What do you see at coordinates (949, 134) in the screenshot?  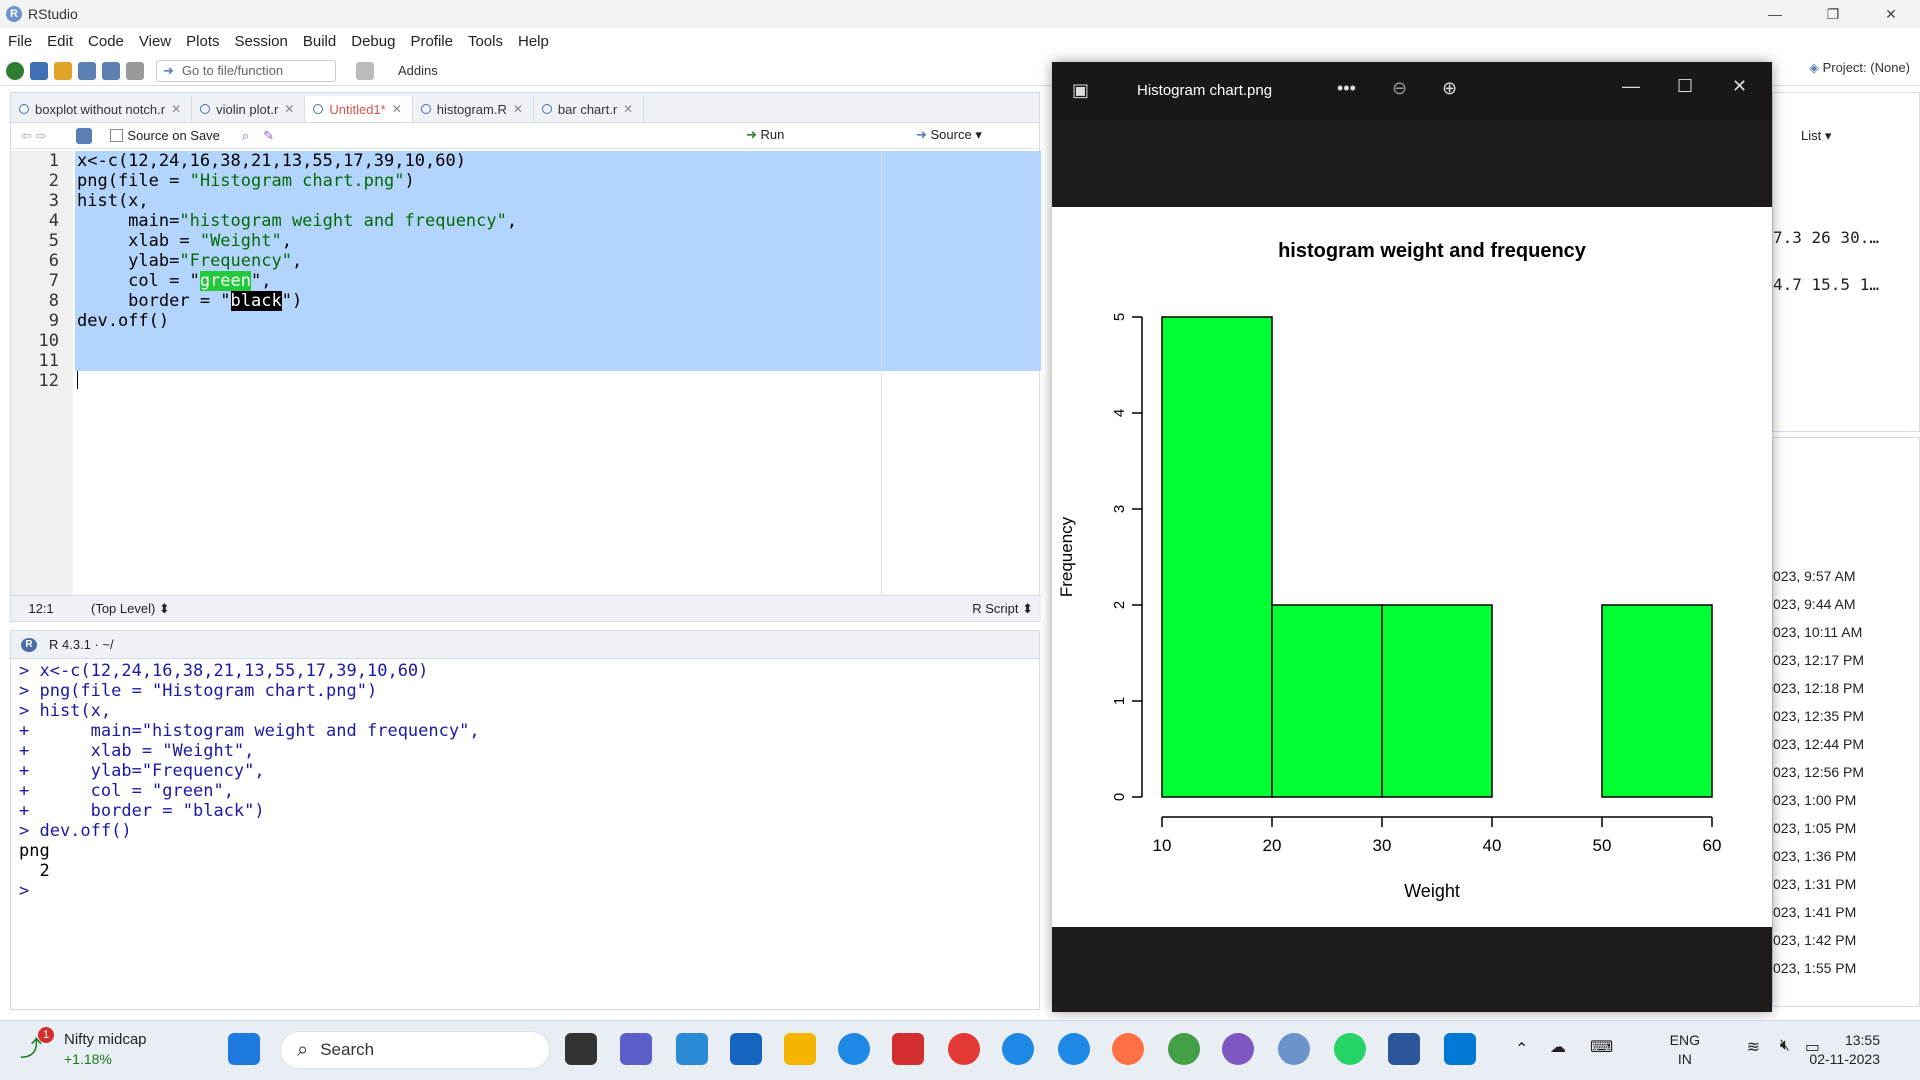 I see `source-button: ➜ Source ▾` at bounding box center [949, 134].